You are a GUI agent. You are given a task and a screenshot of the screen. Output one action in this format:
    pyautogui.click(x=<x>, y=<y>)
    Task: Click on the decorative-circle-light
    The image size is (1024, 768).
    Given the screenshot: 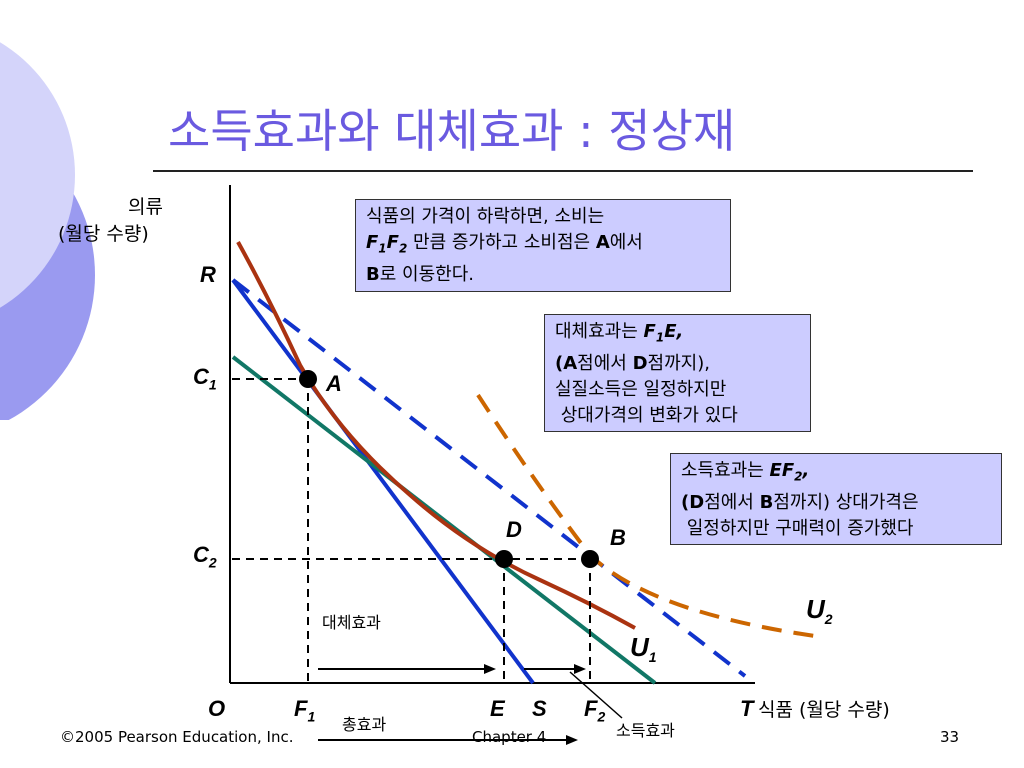 What is the action you would take?
    pyautogui.click(x=37, y=175)
    